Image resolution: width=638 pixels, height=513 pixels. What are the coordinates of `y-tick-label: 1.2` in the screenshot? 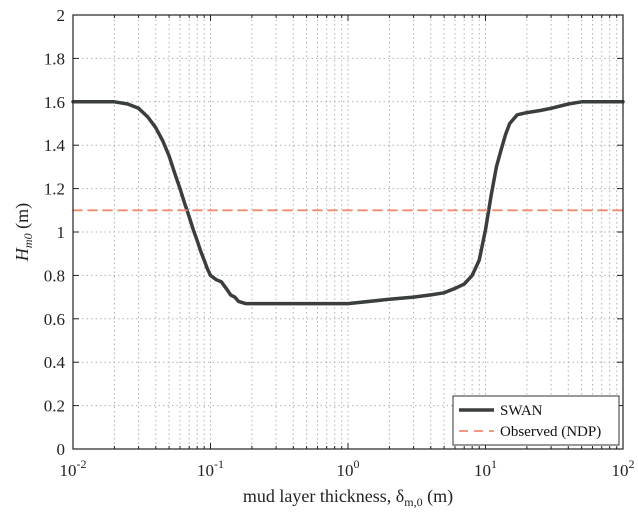 It's located at (54, 189).